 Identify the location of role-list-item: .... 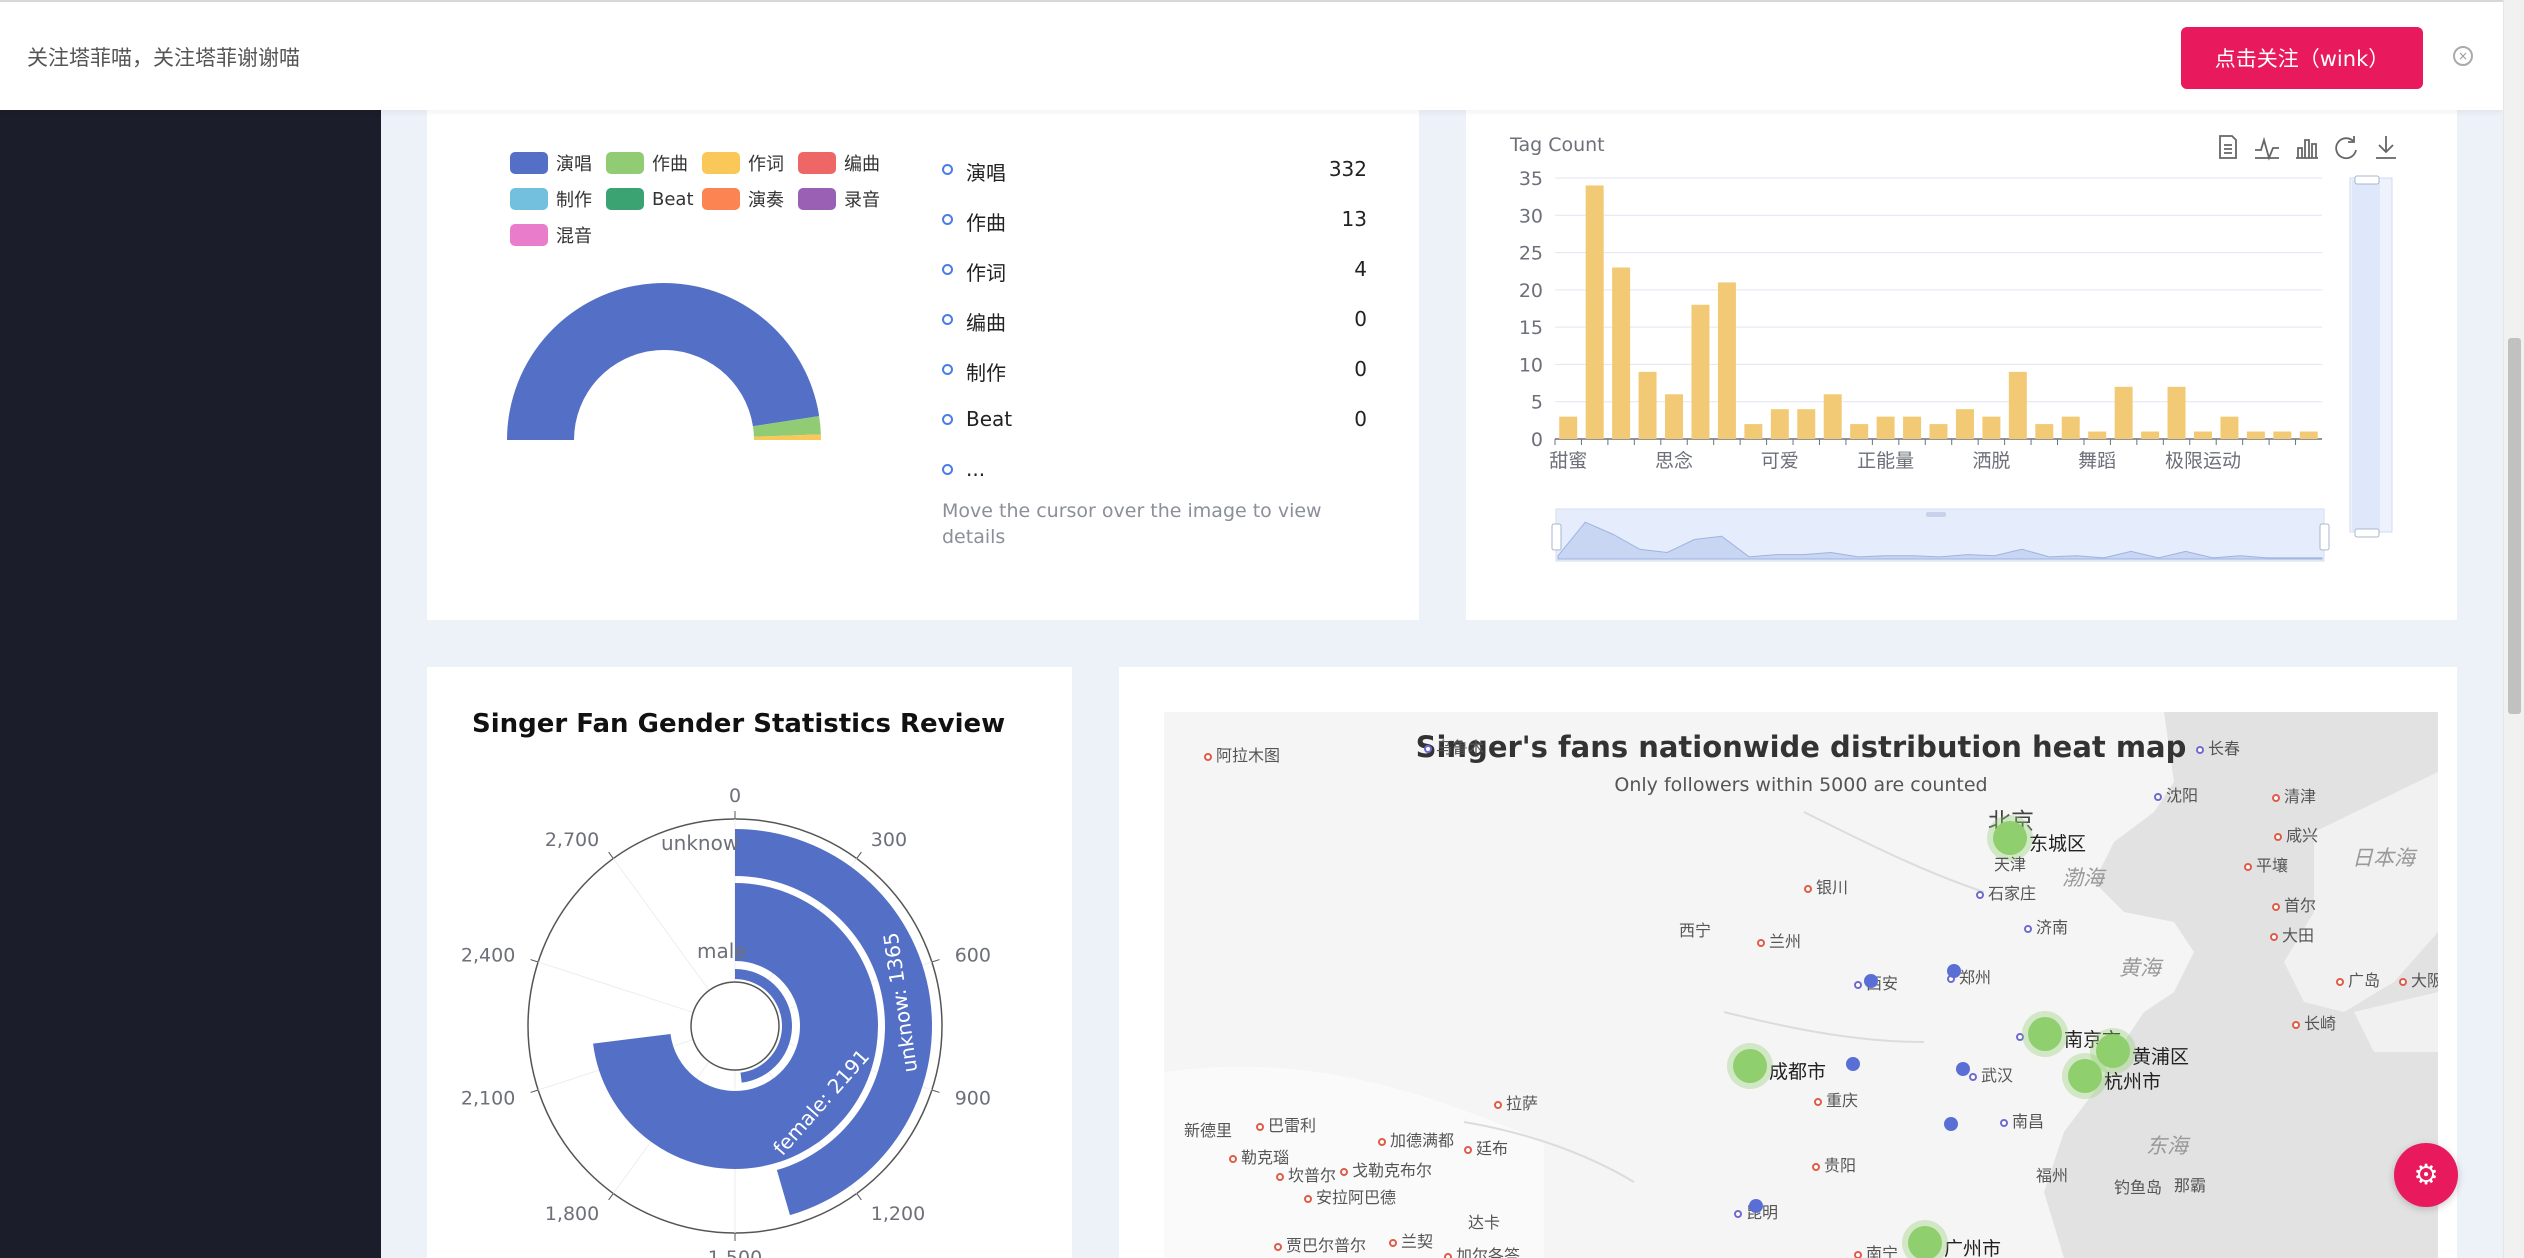
(1154, 470).